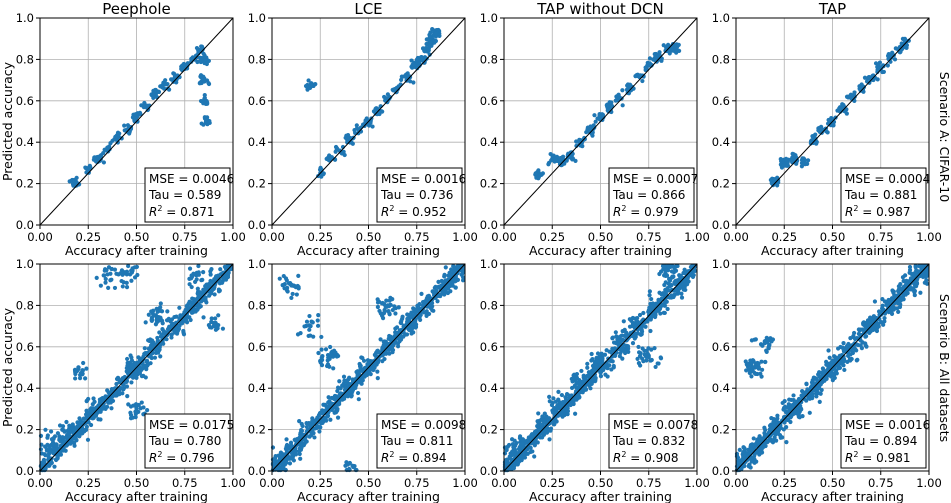  What do you see at coordinates (489, 388) in the screenshot?
I see `y-tick-label: 0.4` at bounding box center [489, 388].